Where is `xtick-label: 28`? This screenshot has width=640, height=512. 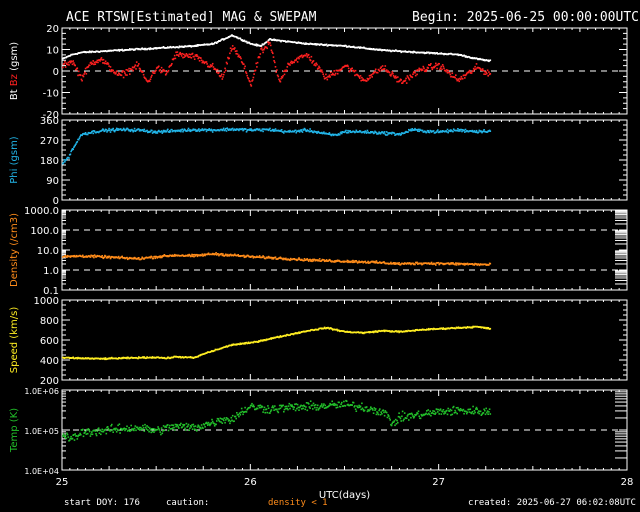
xtick-label: 28 is located at coordinates (627, 482).